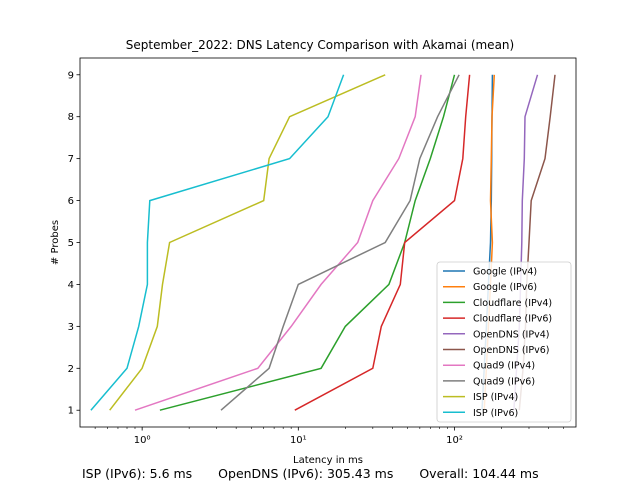 Image resolution: width=640 pixels, height=481 pixels. What do you see at coordinates (454, 440) in the screenshot?
I see `x-tick-label-2: 10²` at bounding box center [454, 440].